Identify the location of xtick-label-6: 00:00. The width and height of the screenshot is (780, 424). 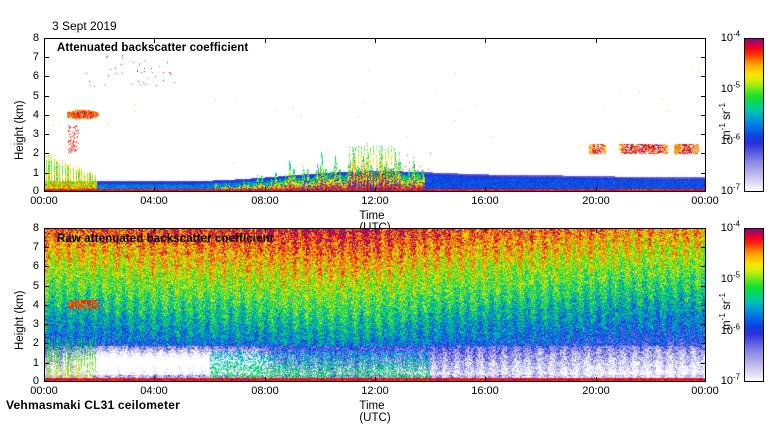
(705, 391).